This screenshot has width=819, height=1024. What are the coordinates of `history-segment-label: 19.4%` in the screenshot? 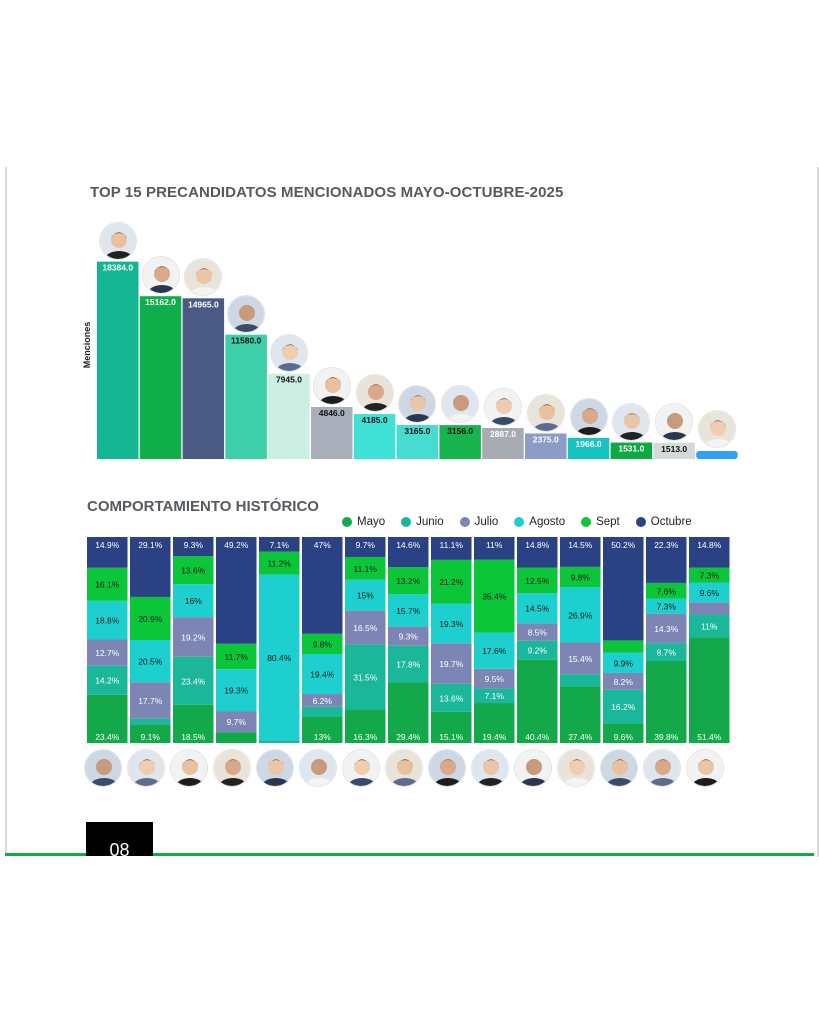 It's located at (322, 674).